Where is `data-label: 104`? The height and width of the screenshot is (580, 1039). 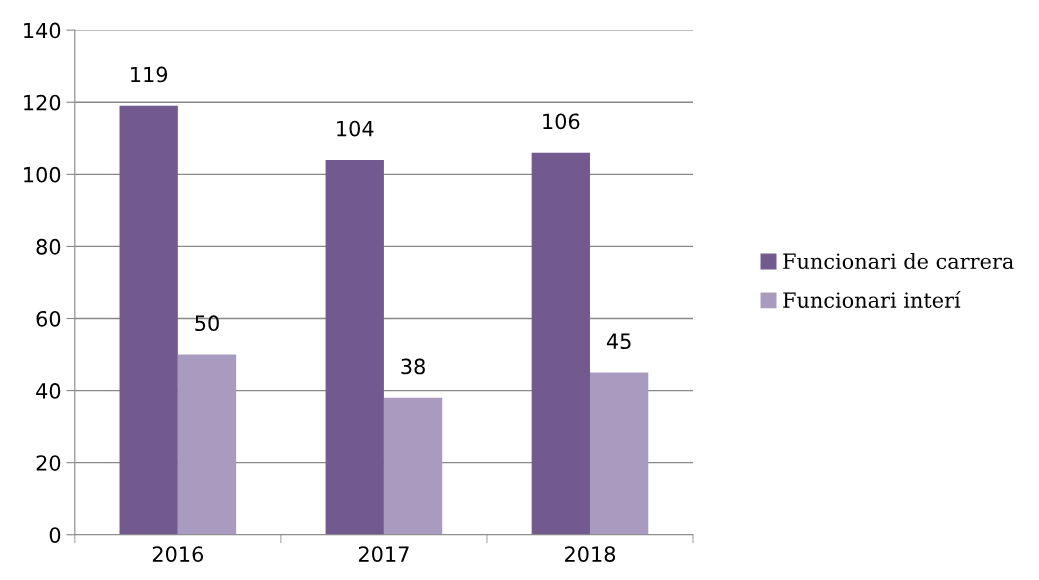
data-label: 104 is located at coordinates (355, 128).